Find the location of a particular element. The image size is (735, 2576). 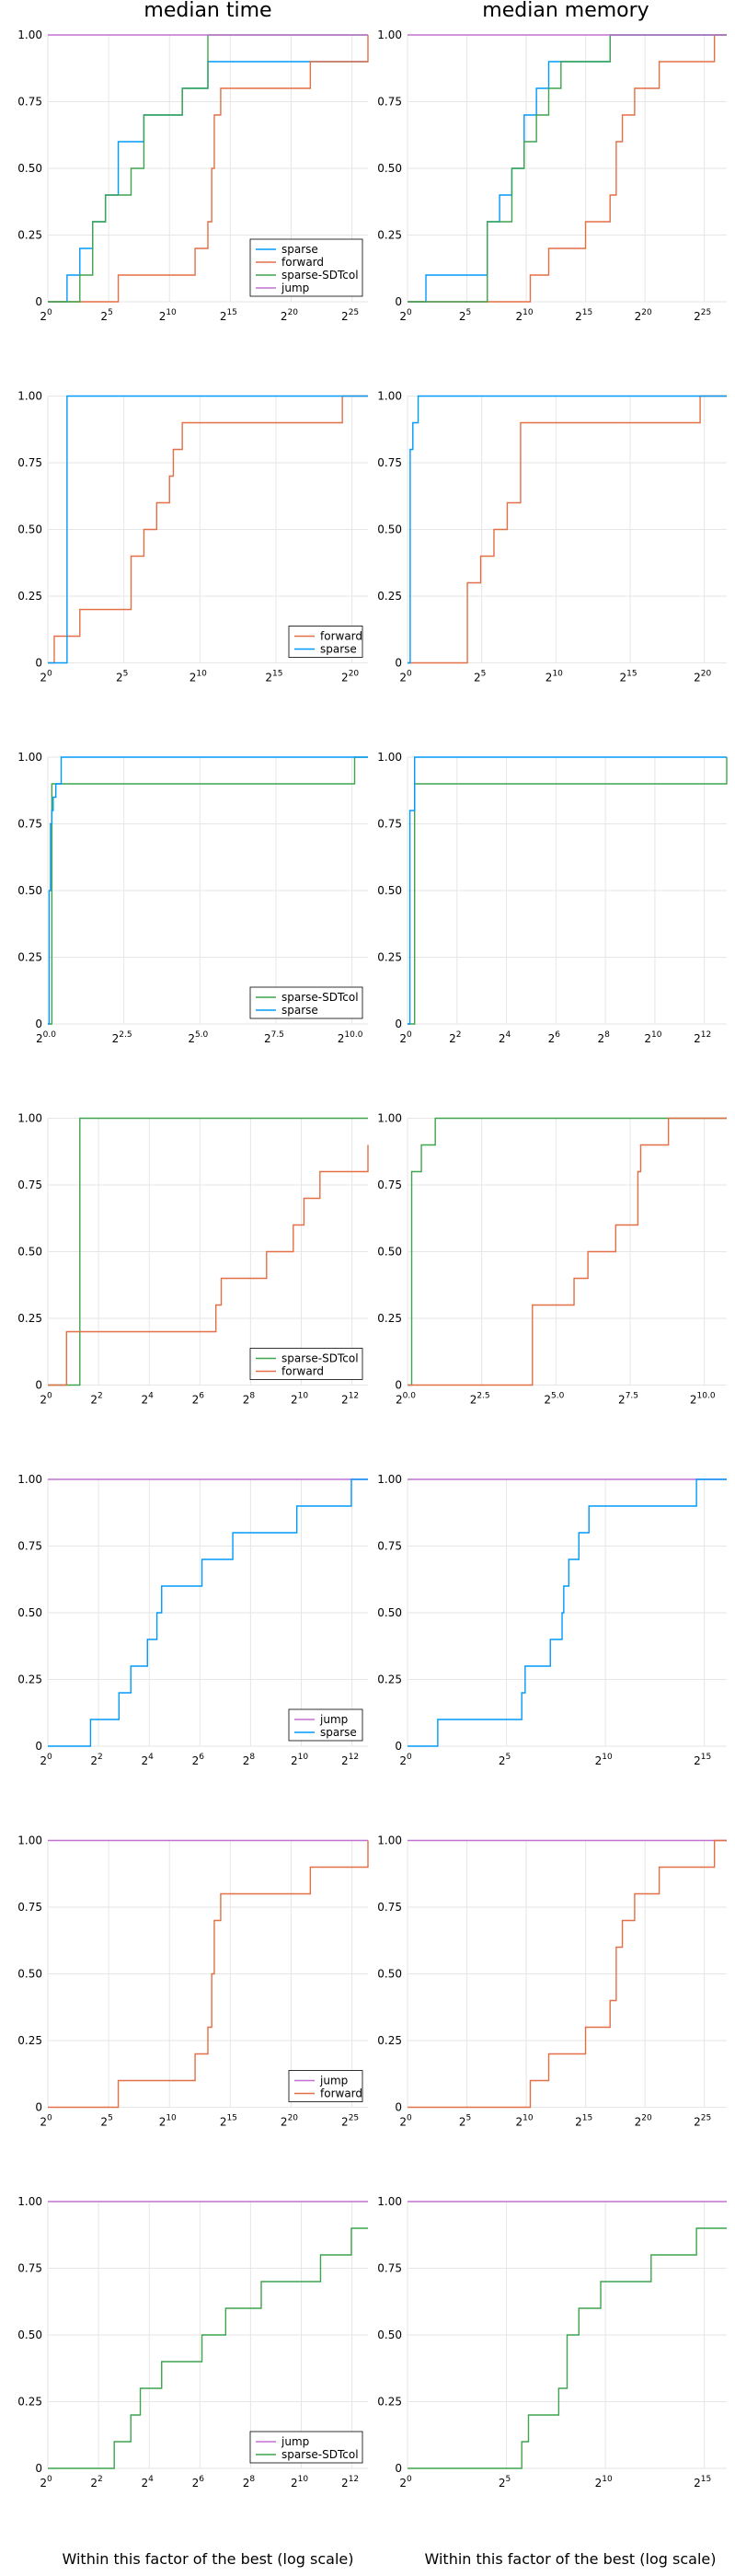

legend-label-sparse-SDTcol: sparse-SDTcol is located at coordinates (320, 997).